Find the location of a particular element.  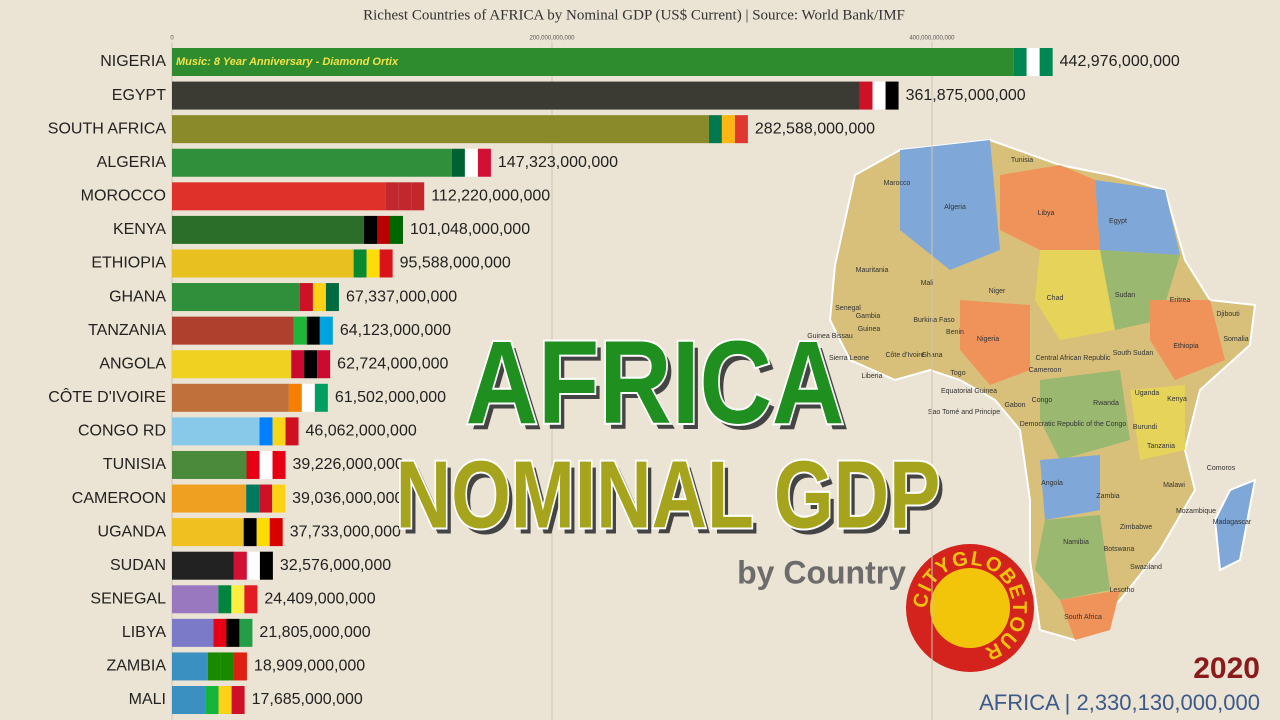

value-label: 147,323,000,000 is located at coordinates (558, 162).